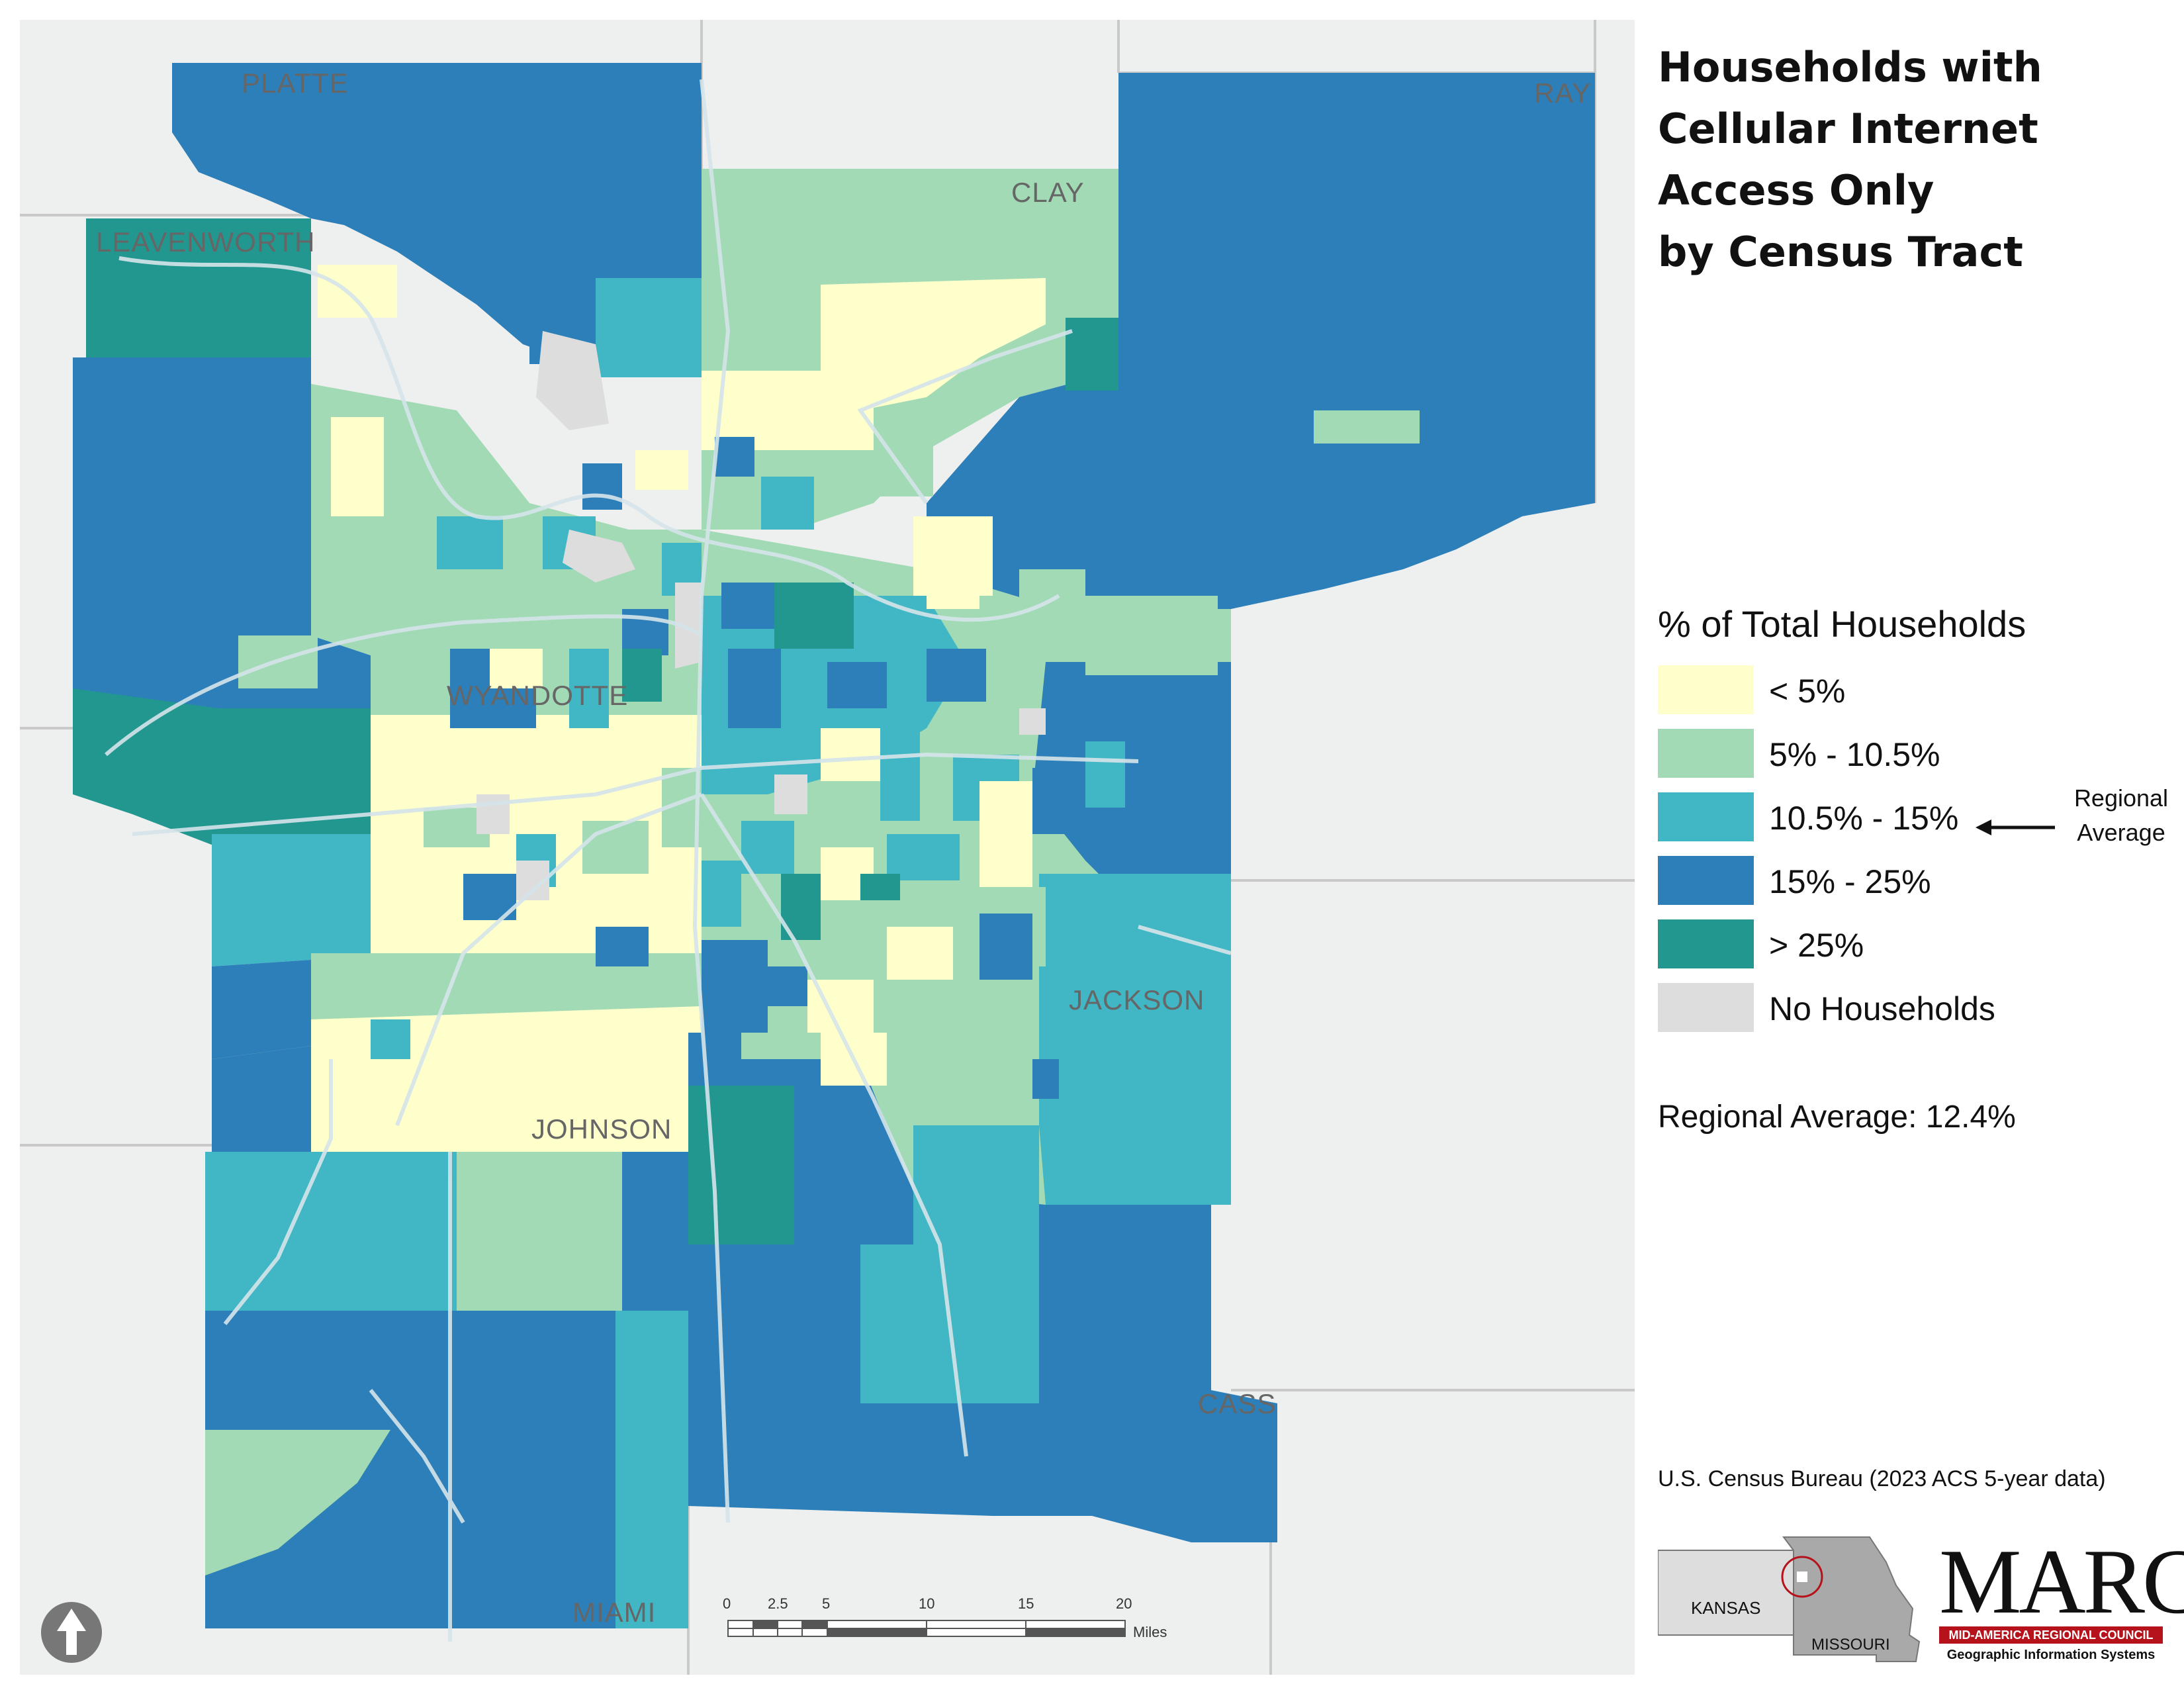 This screenshot has width=2184, height=1688. What do you see at coordinates (1124, 1603) in the screenshot?
I see `scale-tick-20: 20` at bounding box center [1124, 1603].